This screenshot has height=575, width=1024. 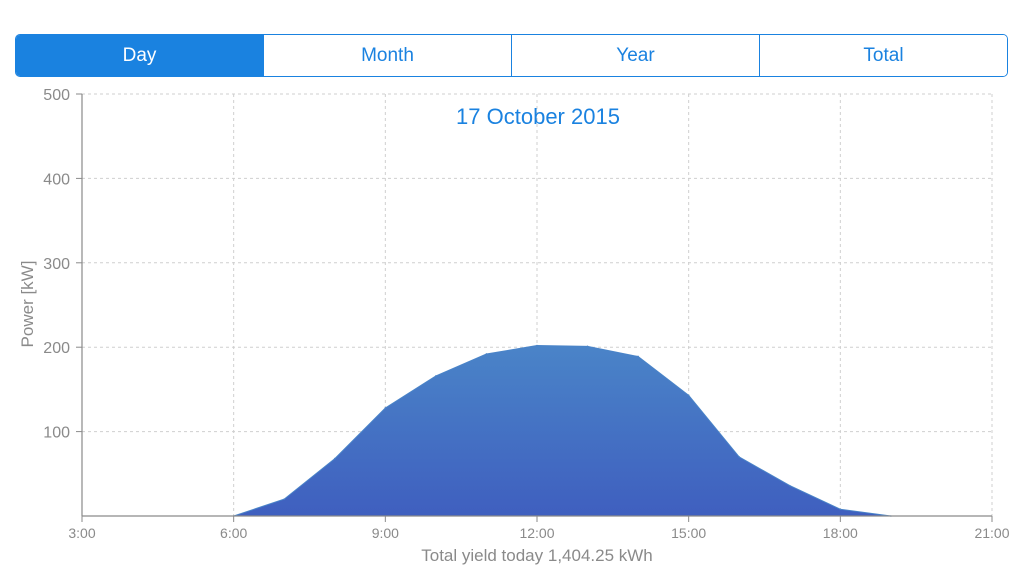 What do you see at coordinates (991, 533) in the screenshot?
I see `x-tick-label: 21:00` at bounding box center [991, 533].